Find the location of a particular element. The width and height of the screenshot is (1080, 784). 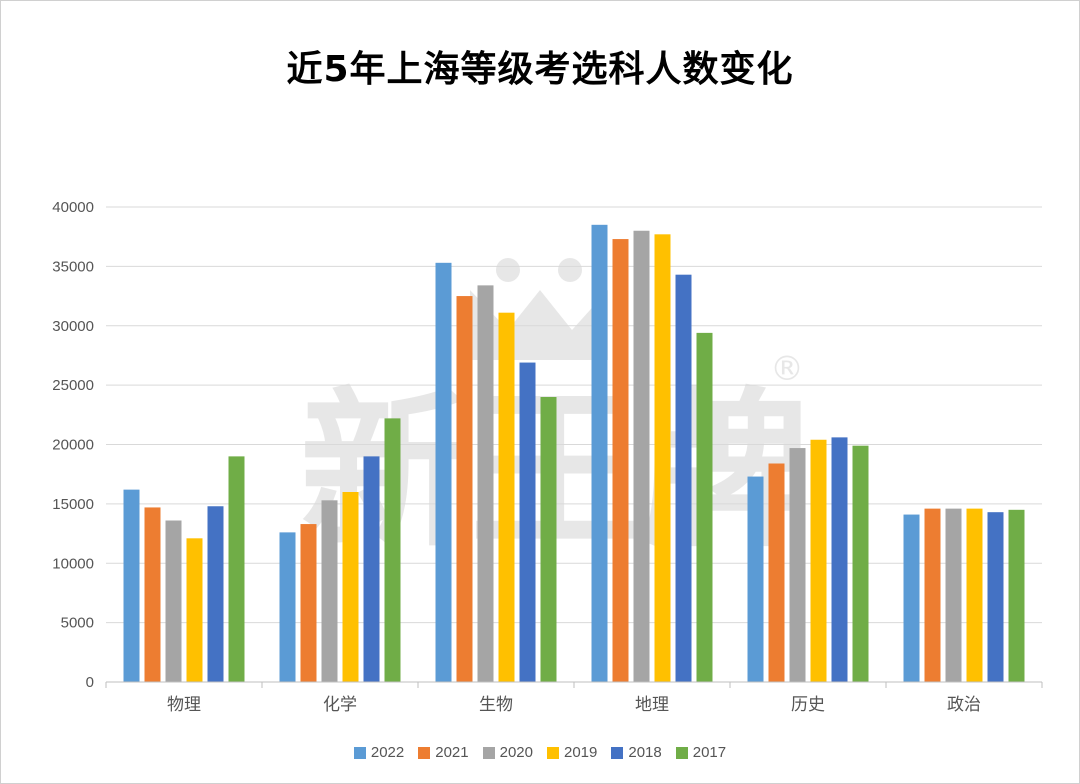

y-tick-label: 10000 is located at coordinates (73, 563).